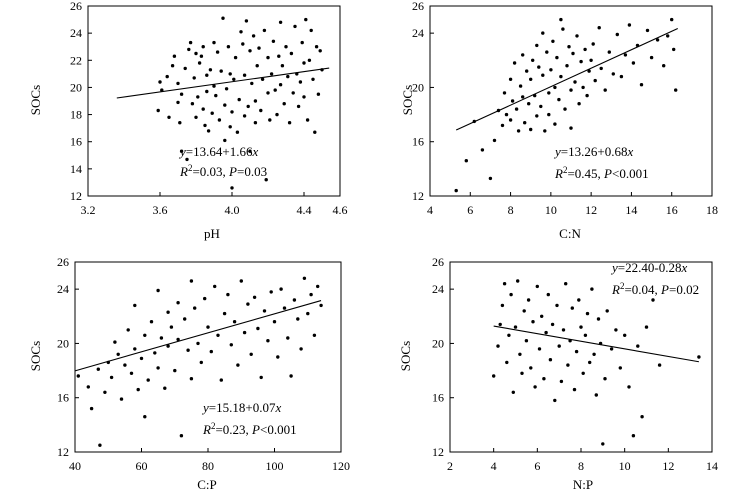 The image size is (756, 491). What do you see at coordinates (583, 484) in the screenshot?
I see `x-axis-label: N:P` at bounding box center [583, 484].